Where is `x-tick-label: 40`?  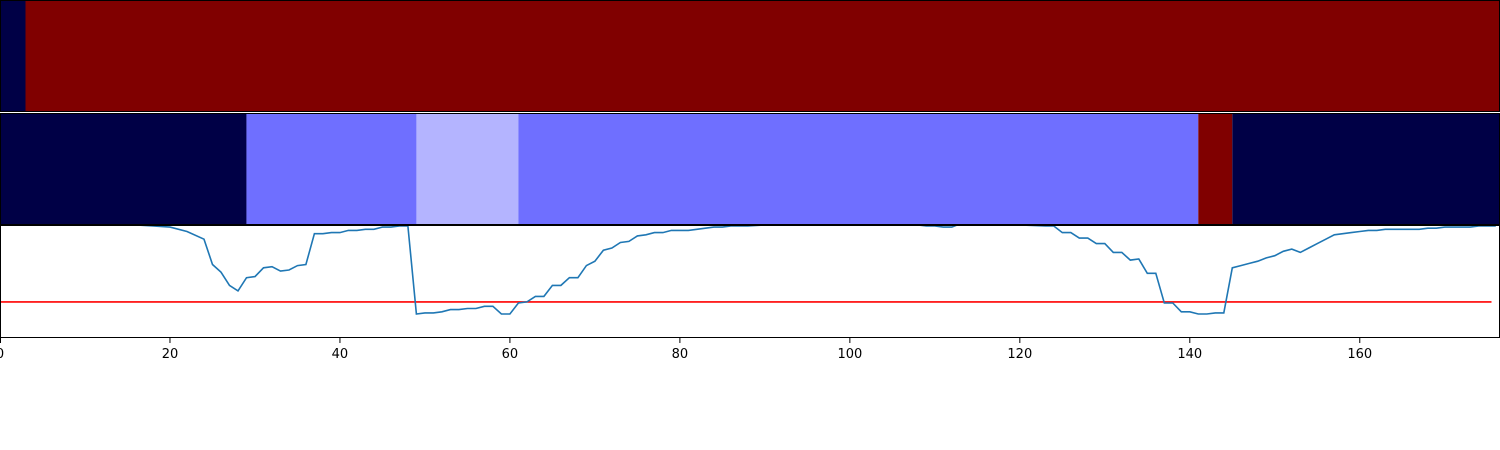 x-tick-label: 40 is located at coordinates (340, 354).